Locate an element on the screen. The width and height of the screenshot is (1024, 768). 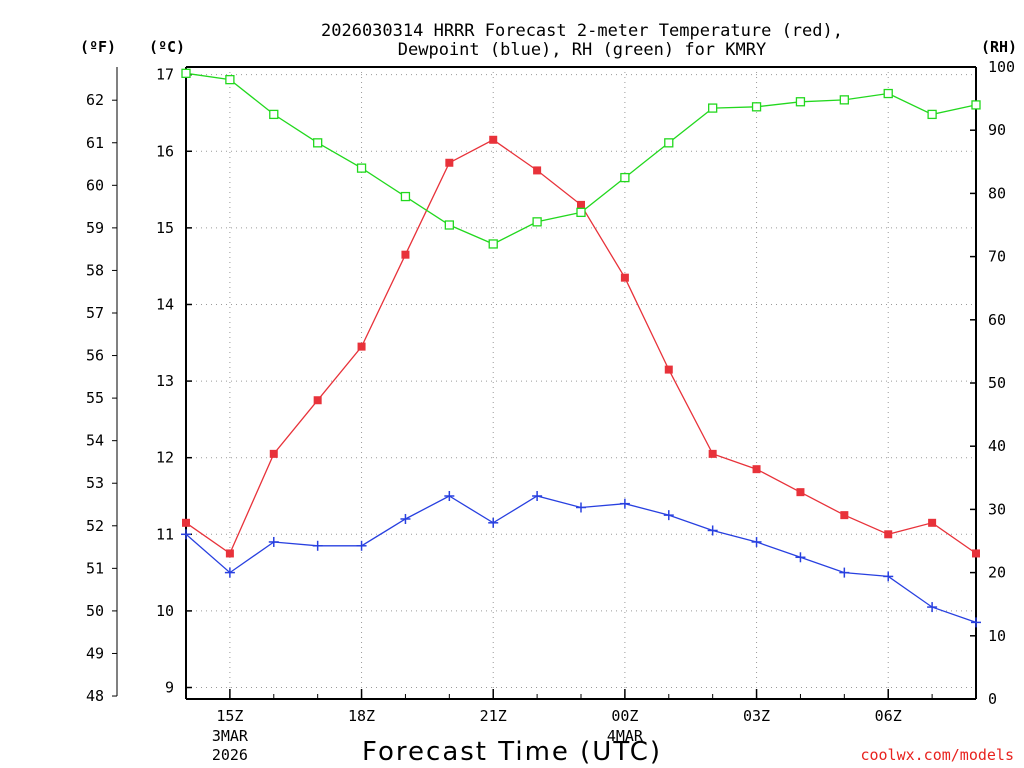
rh-tick-label: 80 is located at coordinates (997, 193).